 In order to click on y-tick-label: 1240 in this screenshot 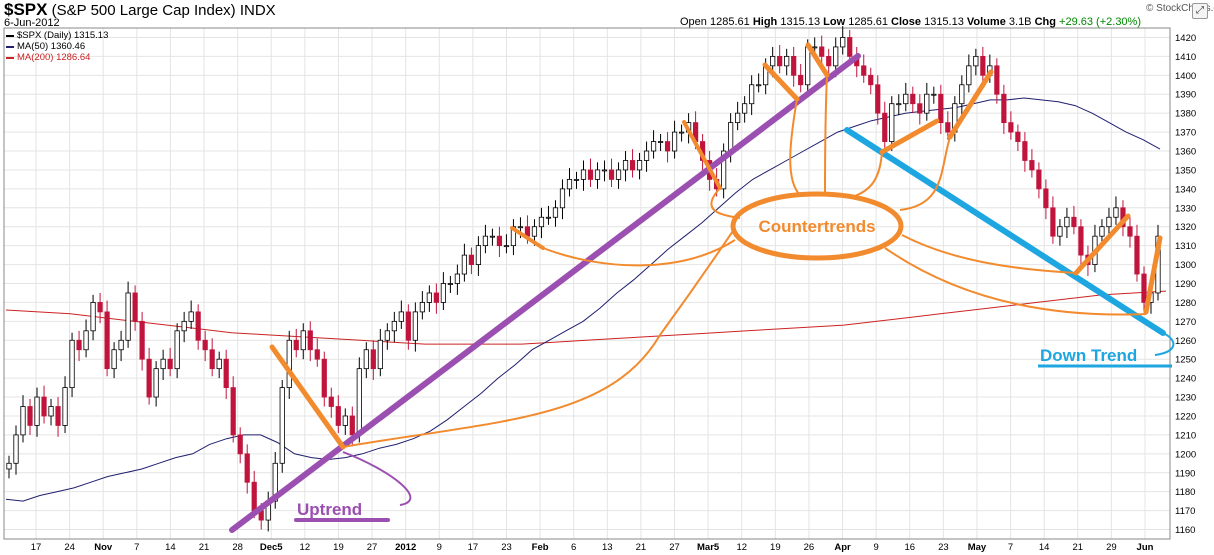, I will do `click(1185, 379)`.